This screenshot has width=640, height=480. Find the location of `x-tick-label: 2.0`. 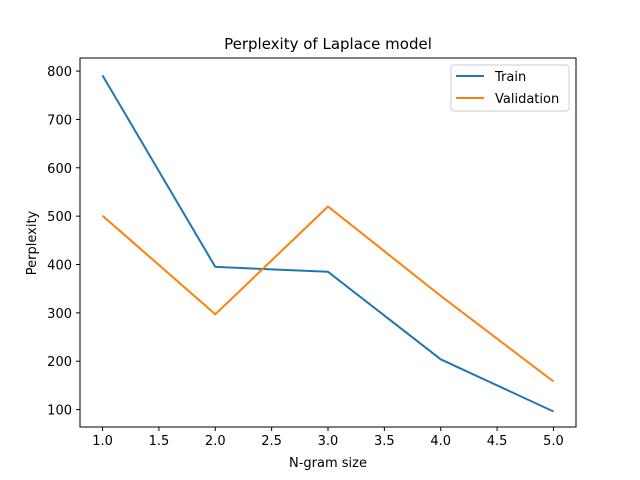

x-tick-label: 2.0 is located at coordinates (215, 441).